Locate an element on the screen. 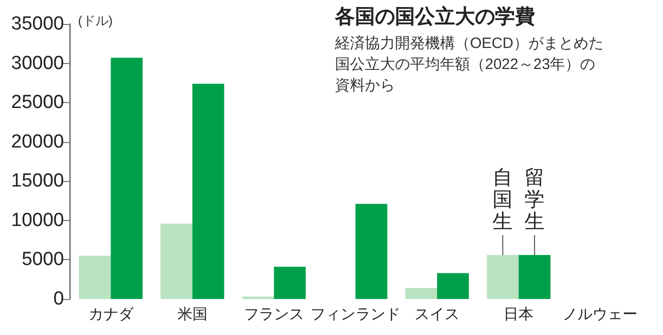 This screenshot has width=663, height=335. x-tick-label: フランス is located at coordinates (274, 314).